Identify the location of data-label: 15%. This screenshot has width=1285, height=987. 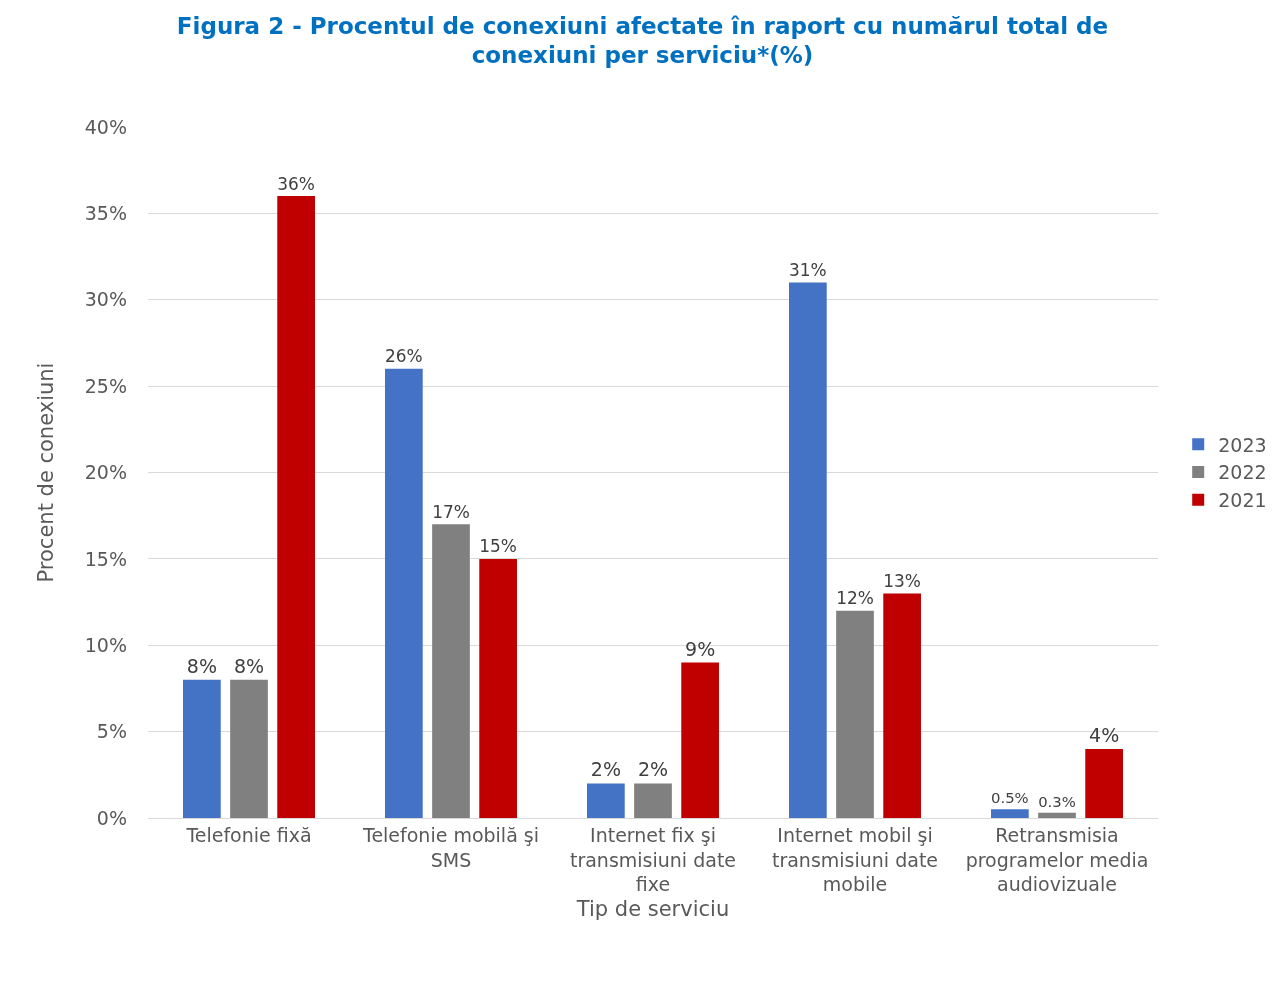
(498, 546).